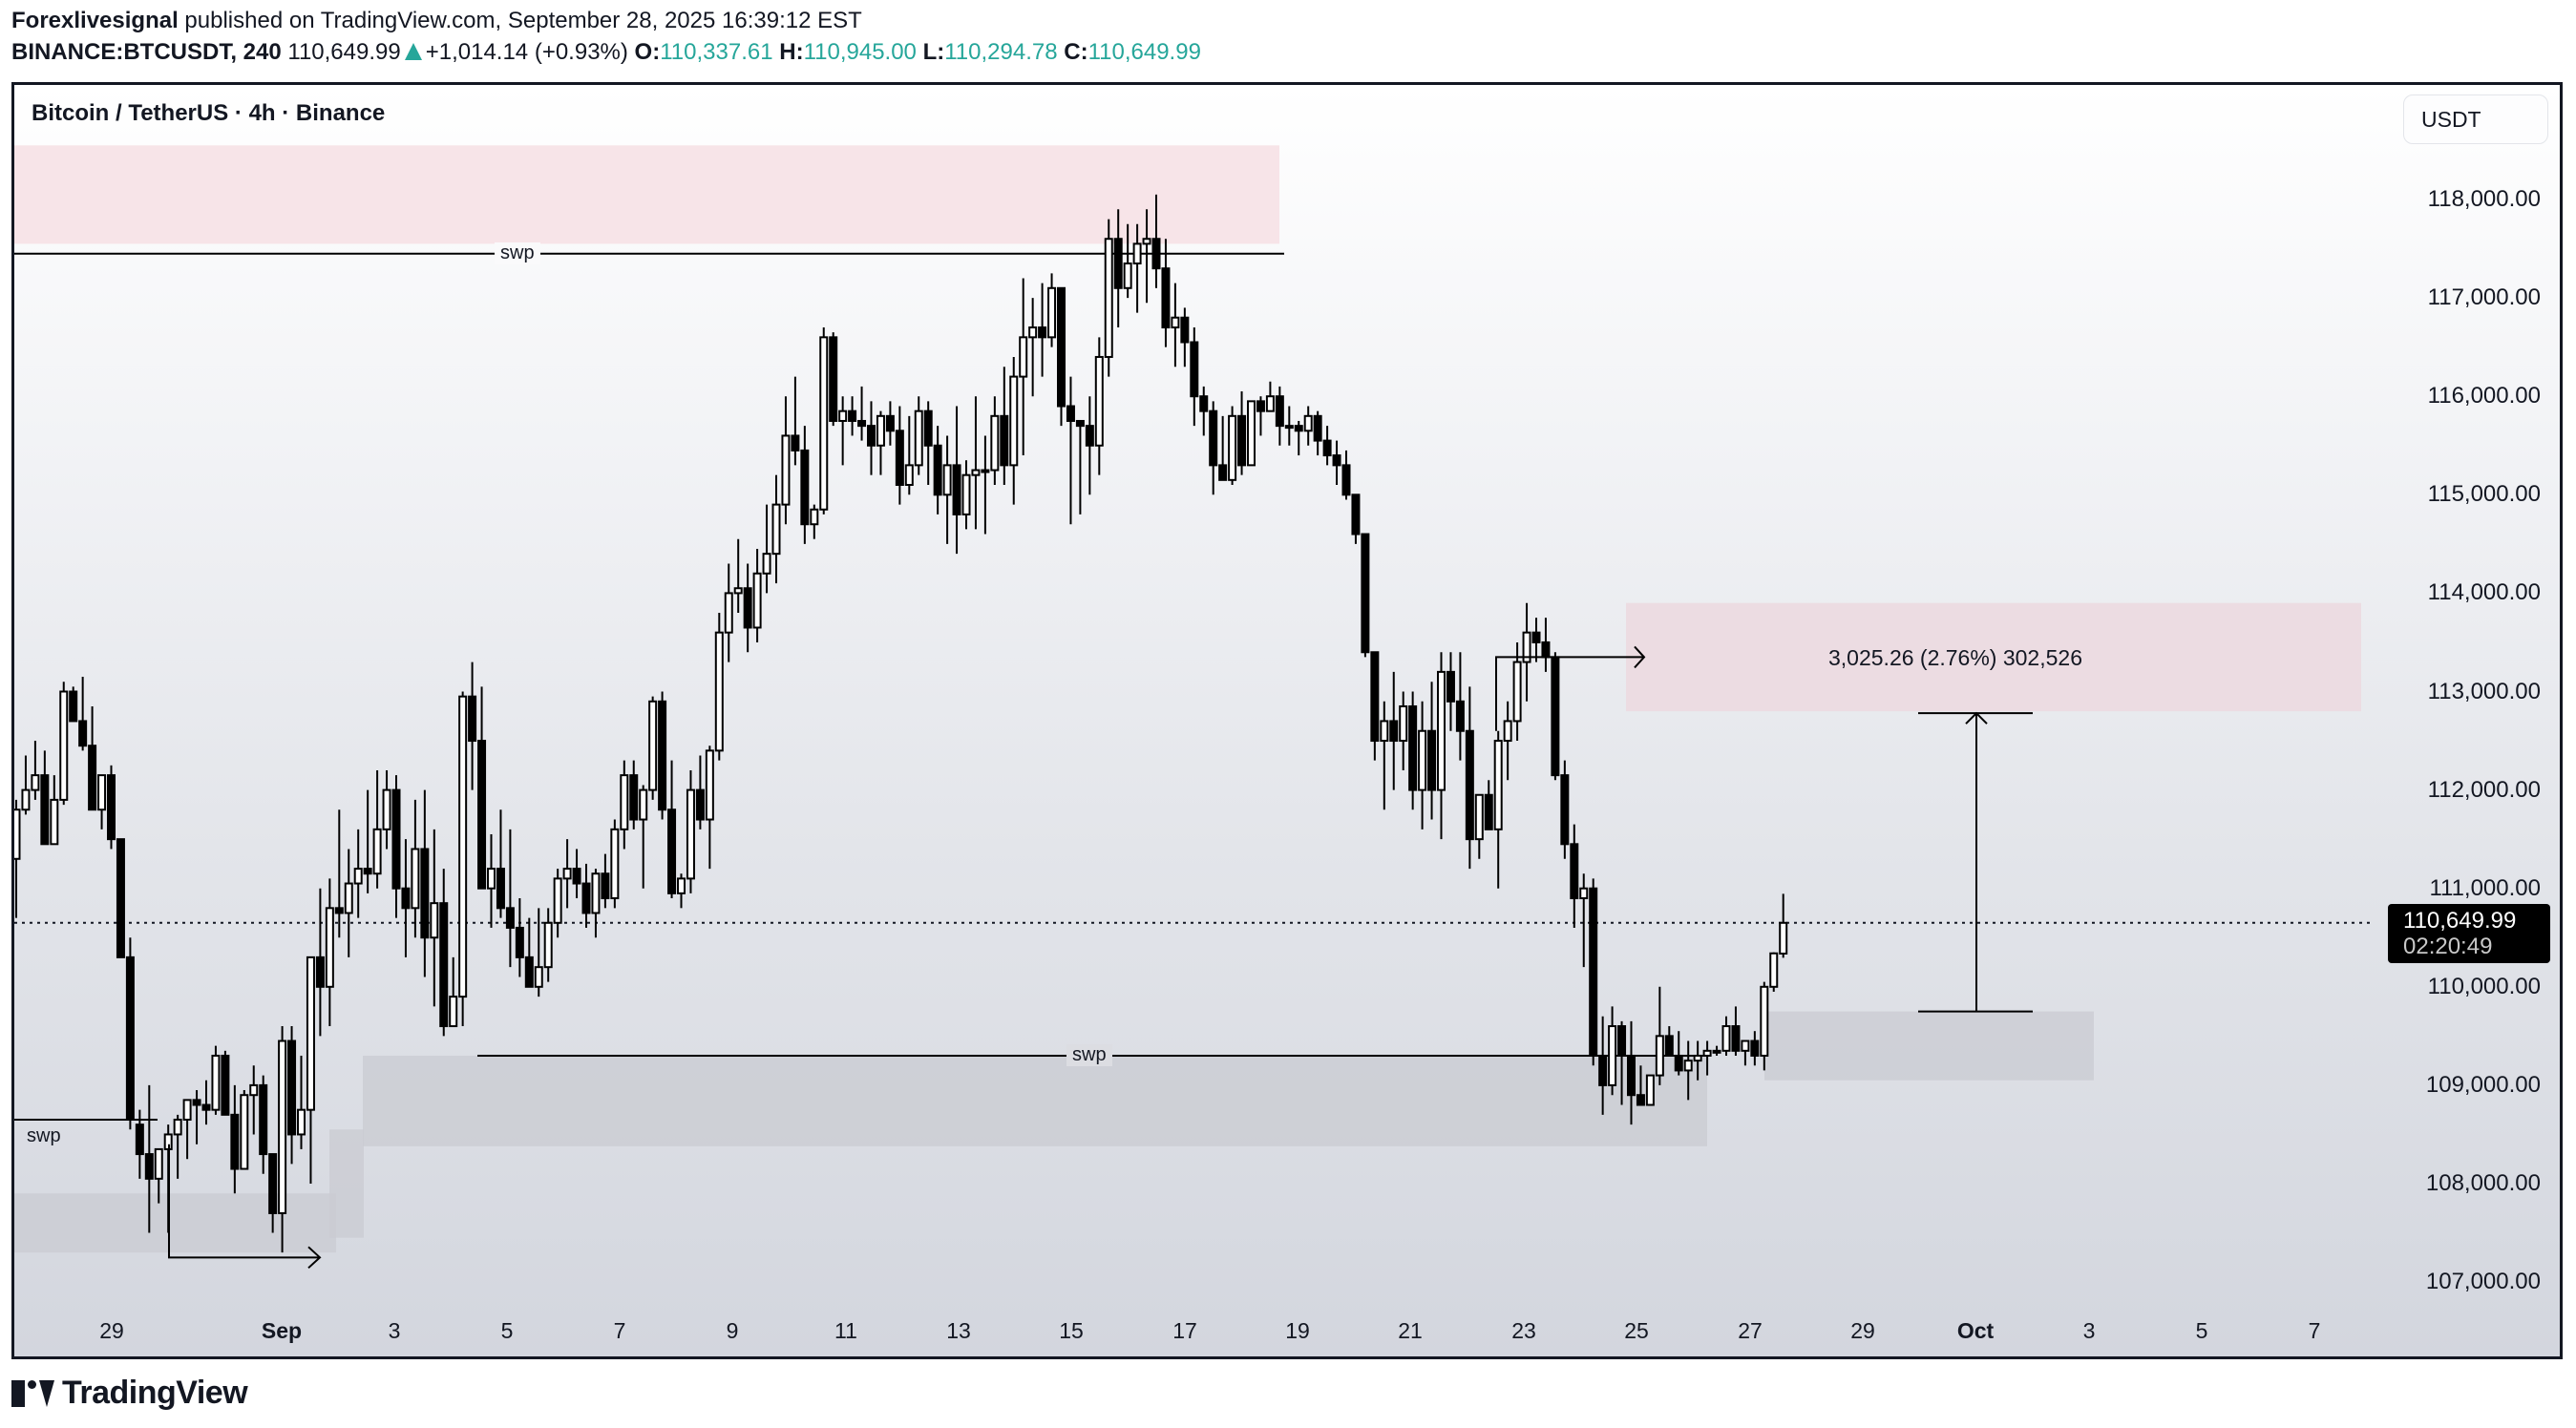 The width and height of the screenshot is (2576, 1428). Describe the element at coordinates (1750, 1330) in the screenshot. I see `date-tick: 27` at that location.